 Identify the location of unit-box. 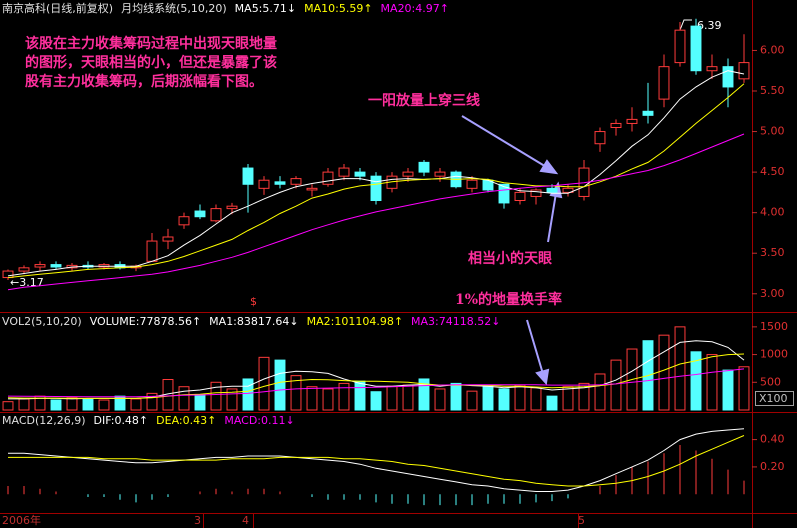
(774, 398).